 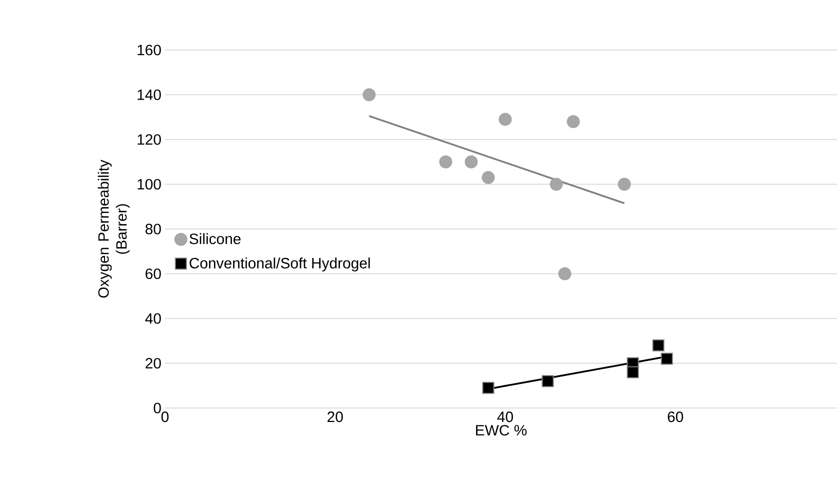 What do you see at coordinates (149, 184) in the screenshot?
I see `y-tick-label: 100` at bounding box center [149, 184].